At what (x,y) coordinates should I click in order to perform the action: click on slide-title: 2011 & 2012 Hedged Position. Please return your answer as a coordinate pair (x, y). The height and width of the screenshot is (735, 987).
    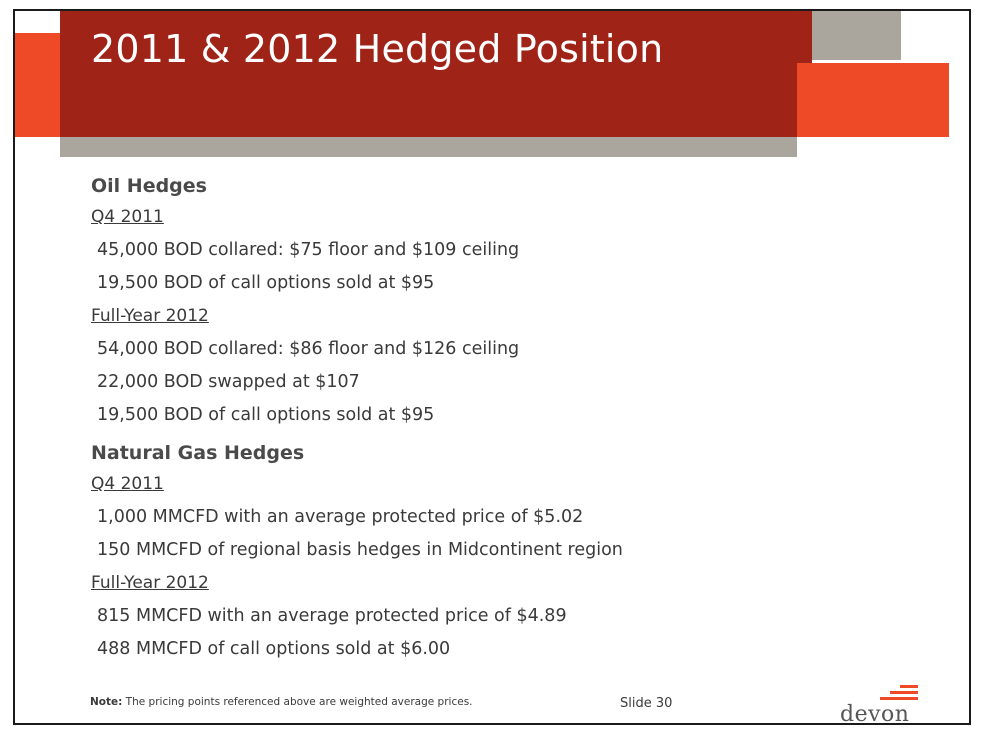
    Looking at the image, I should click on (377, 49).